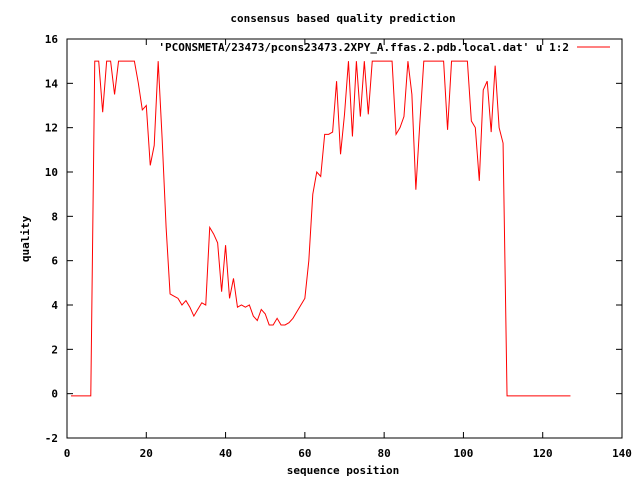 The width and height of the screenshot is (640, 480). What do you see at coordinates (54, 305) in the screenshot?
I see `y-tick-label: 4` at bounding box center [54, 305].